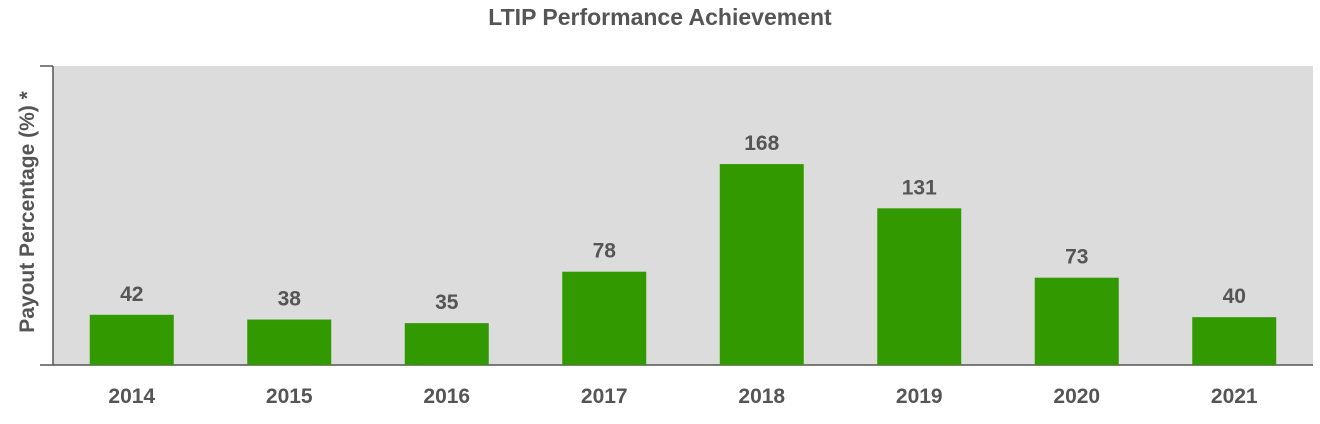 The image size is (1320, 424). I want to click on x-tick-label-2014: 2014, so click(131, 396).